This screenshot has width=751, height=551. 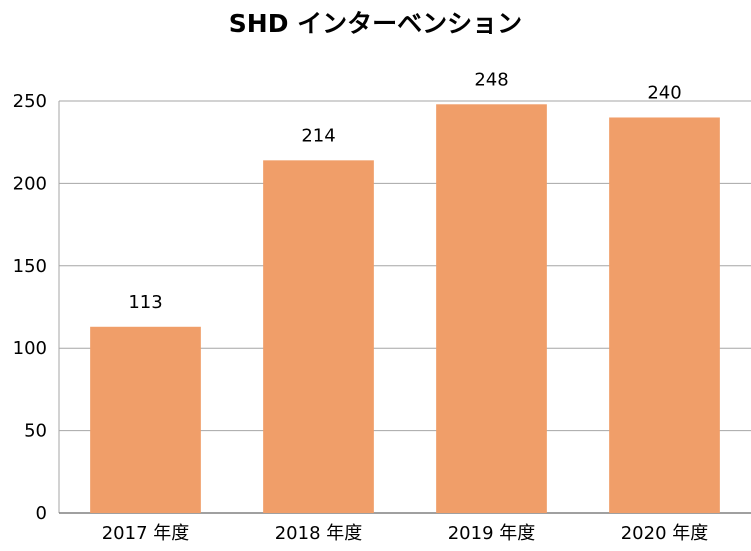 What do you see at coordinates (145, 302) in the screenshot?
I see `data-label-1: 113` at bounding box center [145, 302].